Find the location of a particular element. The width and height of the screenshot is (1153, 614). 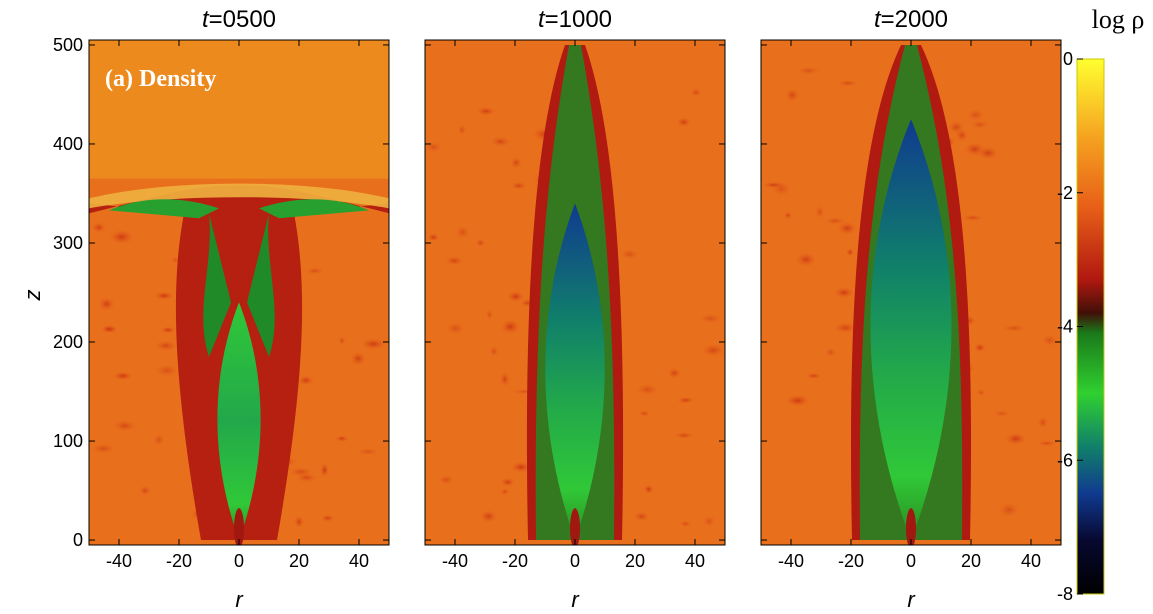

panel-annotation: (a) Density is located at coordinates (160, 79).